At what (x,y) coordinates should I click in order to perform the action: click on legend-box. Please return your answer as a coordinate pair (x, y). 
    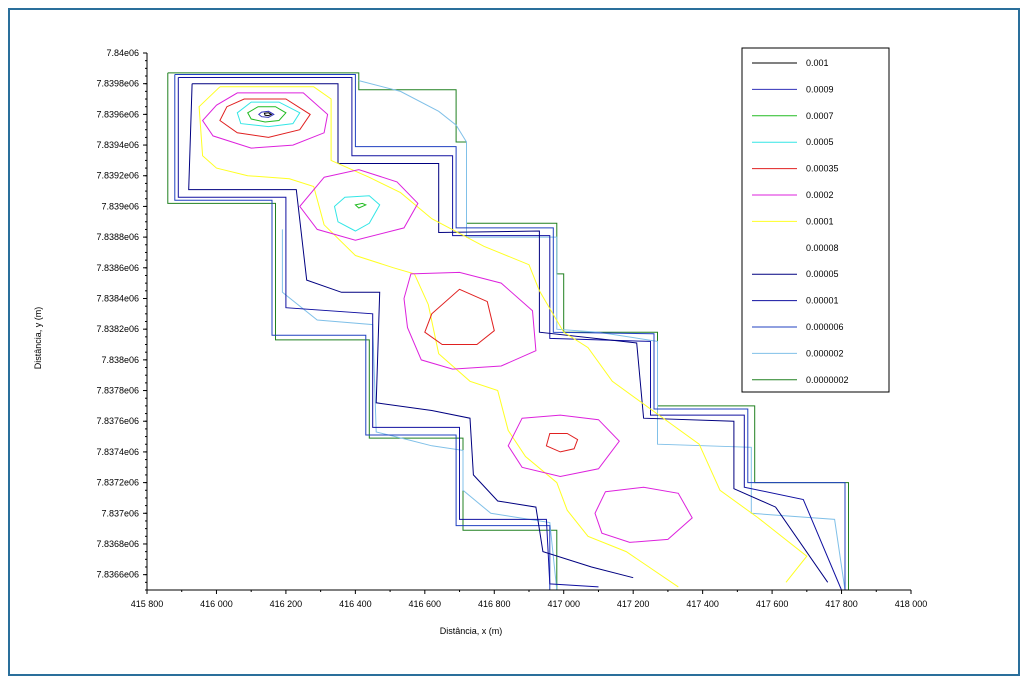
    Looking at the image, I should click on (815, 220).